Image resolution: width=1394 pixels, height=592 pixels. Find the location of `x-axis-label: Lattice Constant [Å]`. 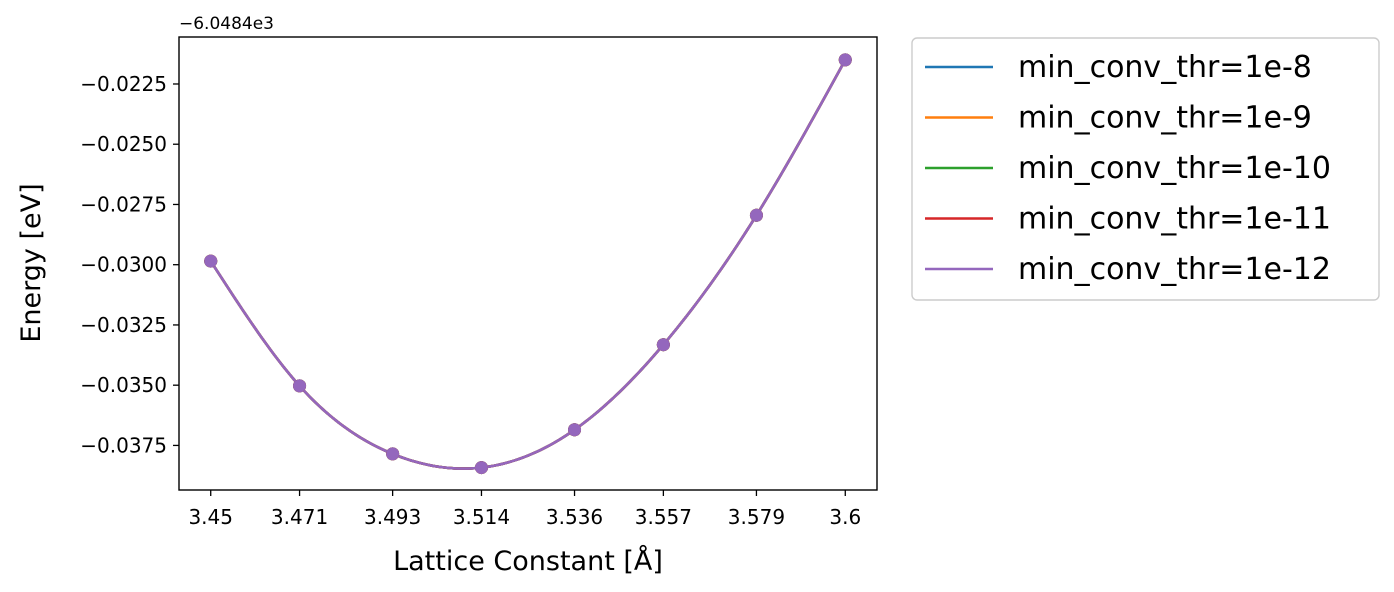

x-axis-label: Lattice Constant [Å] is located at coordinates (528, 561).